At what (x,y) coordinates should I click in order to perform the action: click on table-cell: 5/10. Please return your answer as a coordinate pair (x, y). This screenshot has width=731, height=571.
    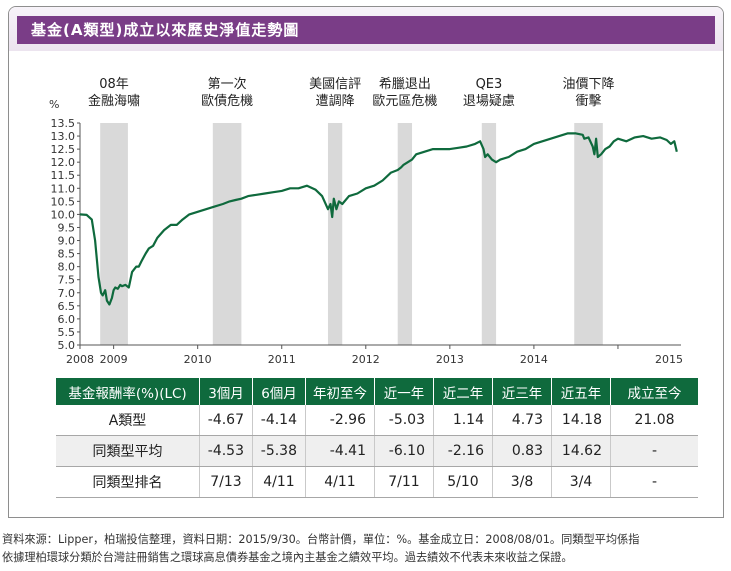
    Looking at the image, I should click on (463, 482).